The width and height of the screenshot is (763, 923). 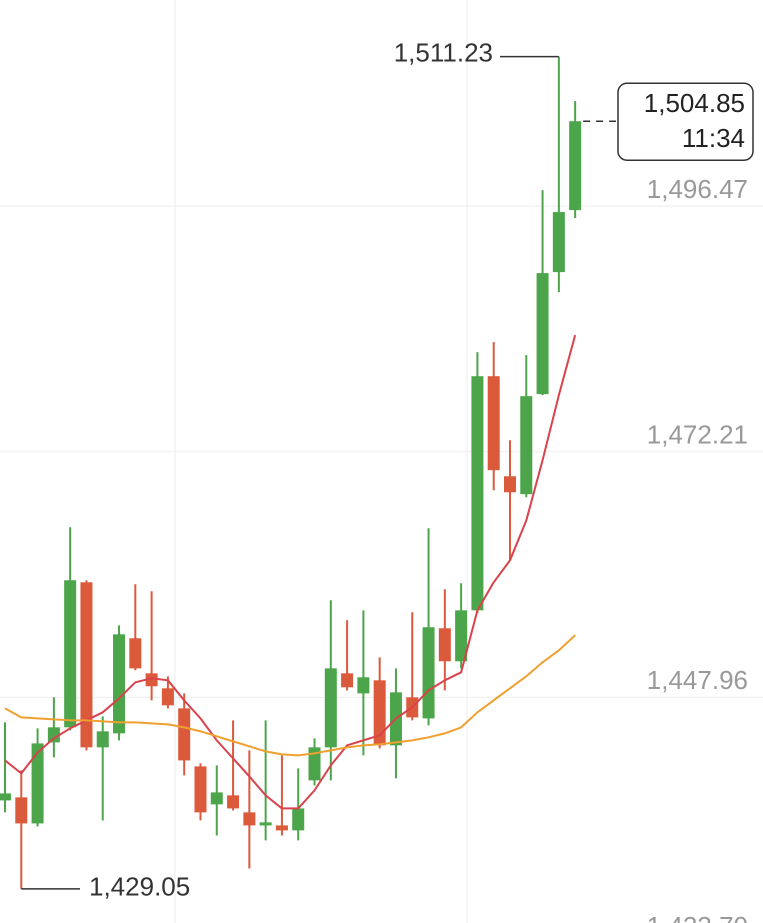 What do you see at coordinates (685, 121) in the screenshot?
I see `last-price-box` at bounding box center [685, 121].